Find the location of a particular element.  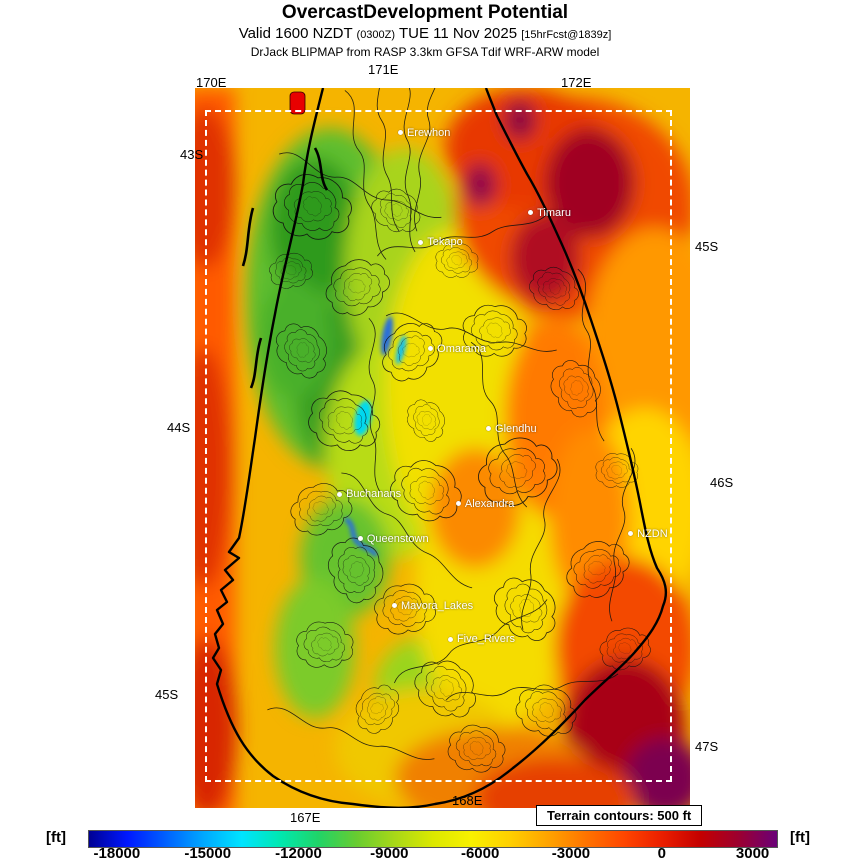

lon-label: 172E is located at coordinates (576, 82).